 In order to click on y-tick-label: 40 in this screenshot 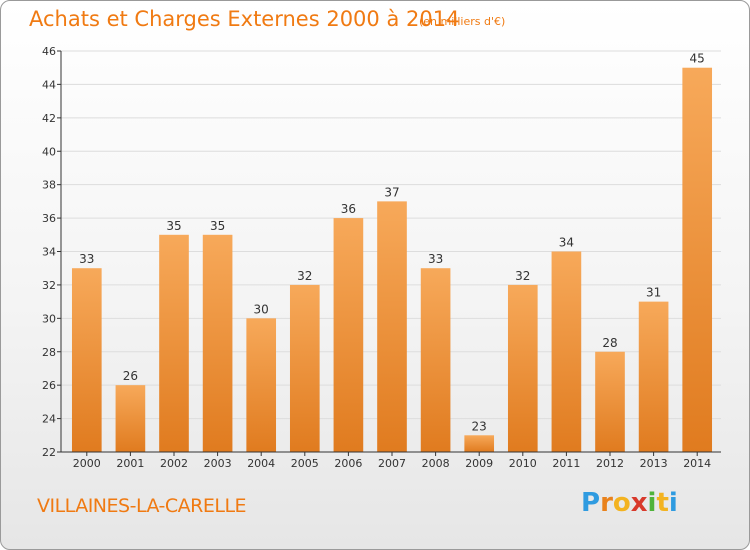, I will do `click(49, 151)`.